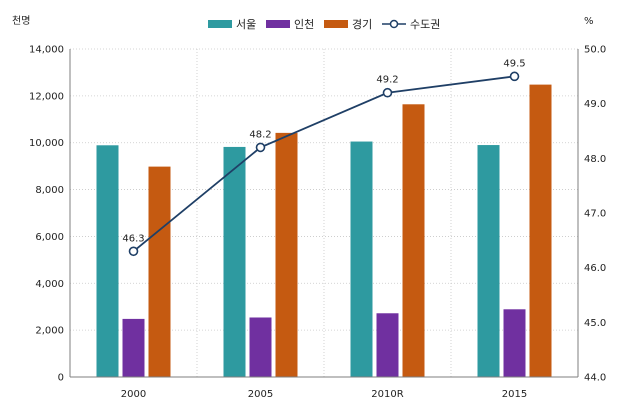 This screenshot has height=416, width=640. Describe the element at coordinates (425, 24) in the screenshot. I see `legend-label-sudogwon: 수도권` at that location.